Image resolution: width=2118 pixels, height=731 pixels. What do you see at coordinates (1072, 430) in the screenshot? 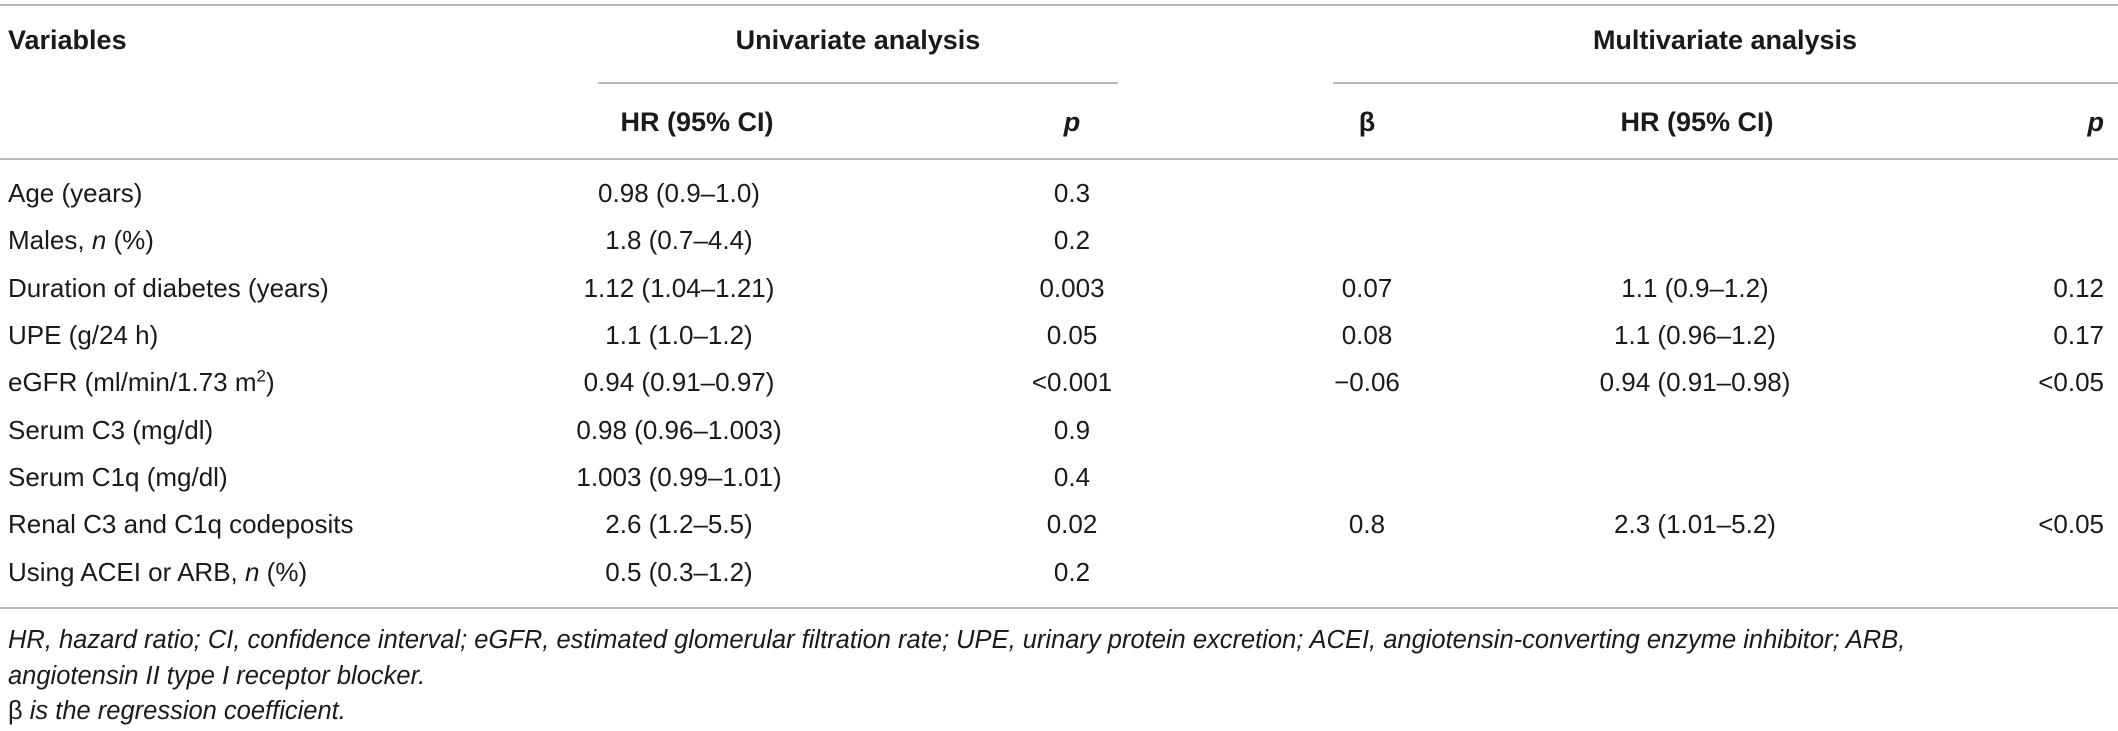
I see `table-row-uni-p: 0.9` at bounding box center [1072, 430].